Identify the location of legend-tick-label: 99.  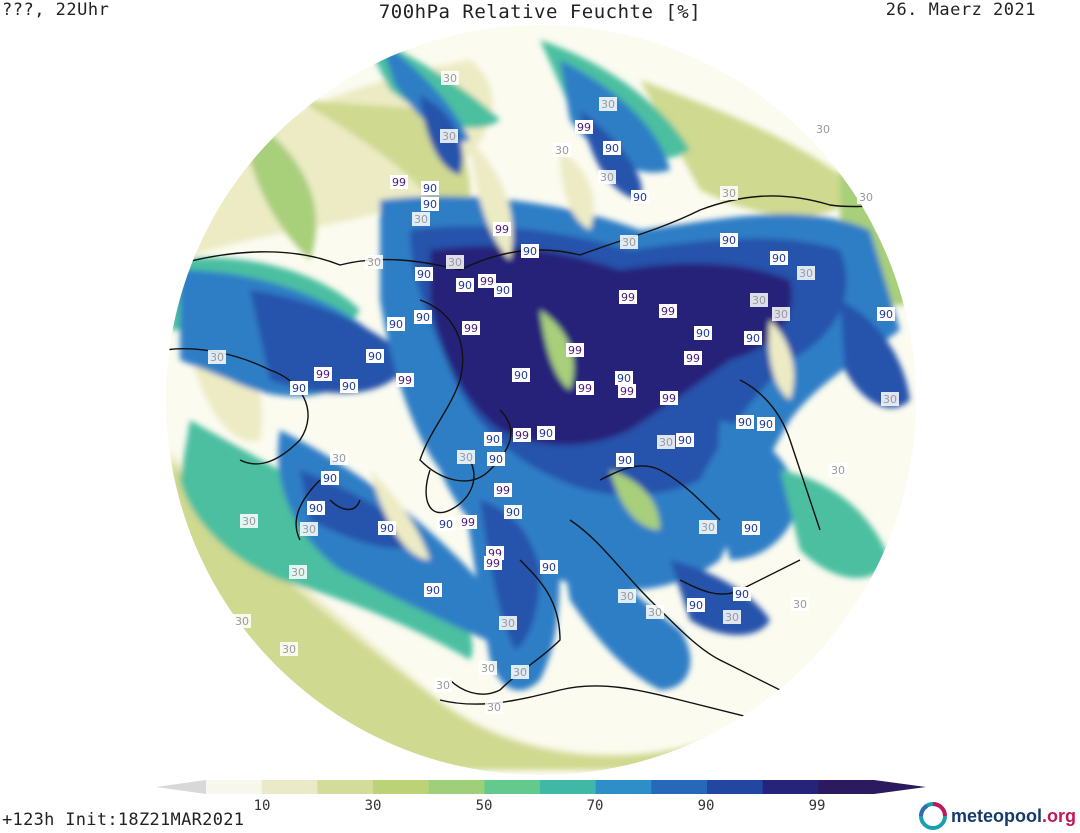
(817, 806).